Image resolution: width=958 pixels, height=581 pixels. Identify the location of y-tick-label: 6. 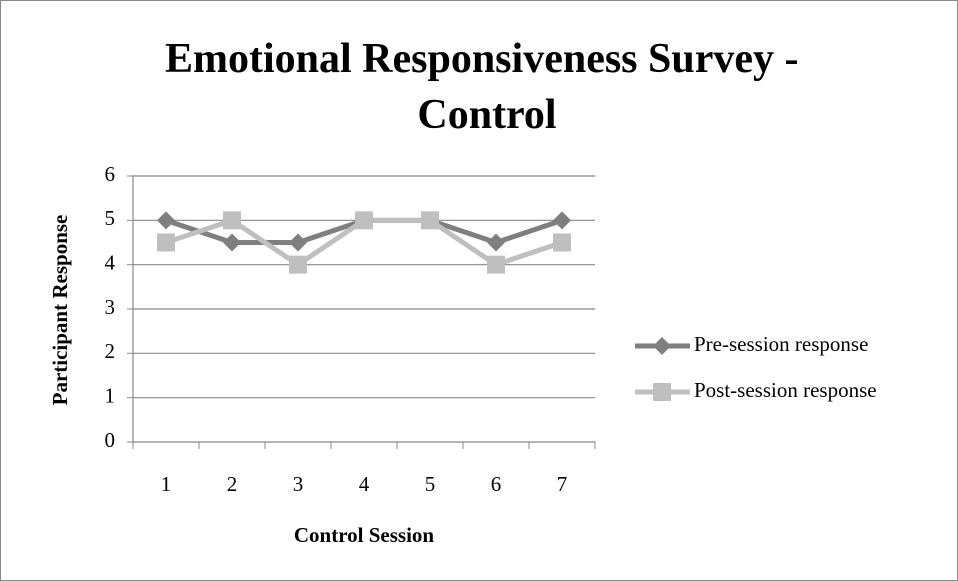
(110, 174).